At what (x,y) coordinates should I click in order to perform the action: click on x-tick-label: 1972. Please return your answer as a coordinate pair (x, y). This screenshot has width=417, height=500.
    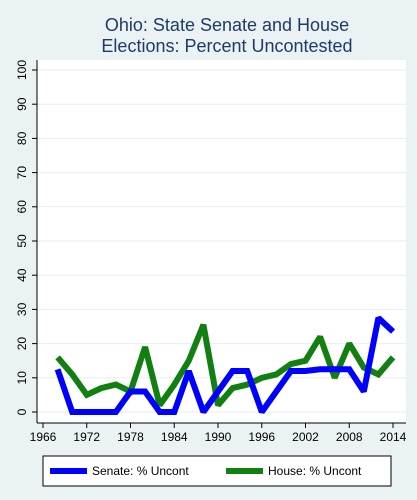
    Looking at the image, I should click on (86, 437).